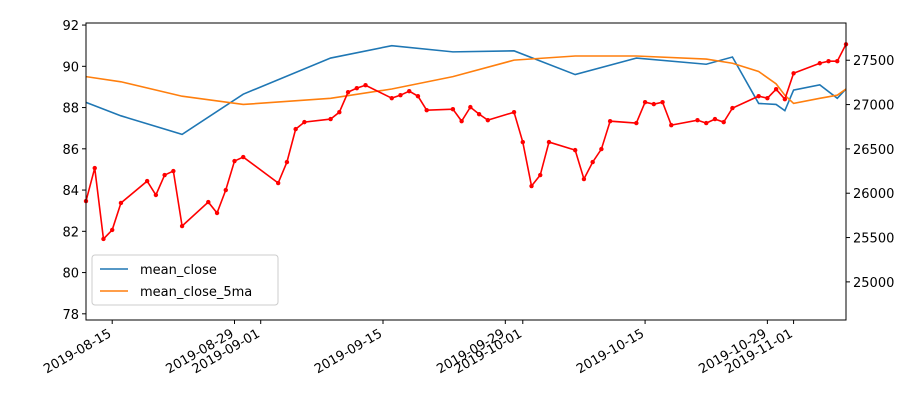 The height and width of the screenshot is (404, 922). Describe the element at coordinates (178, 270) in the screenshot. I see `legend-label: mean_close` at that location.